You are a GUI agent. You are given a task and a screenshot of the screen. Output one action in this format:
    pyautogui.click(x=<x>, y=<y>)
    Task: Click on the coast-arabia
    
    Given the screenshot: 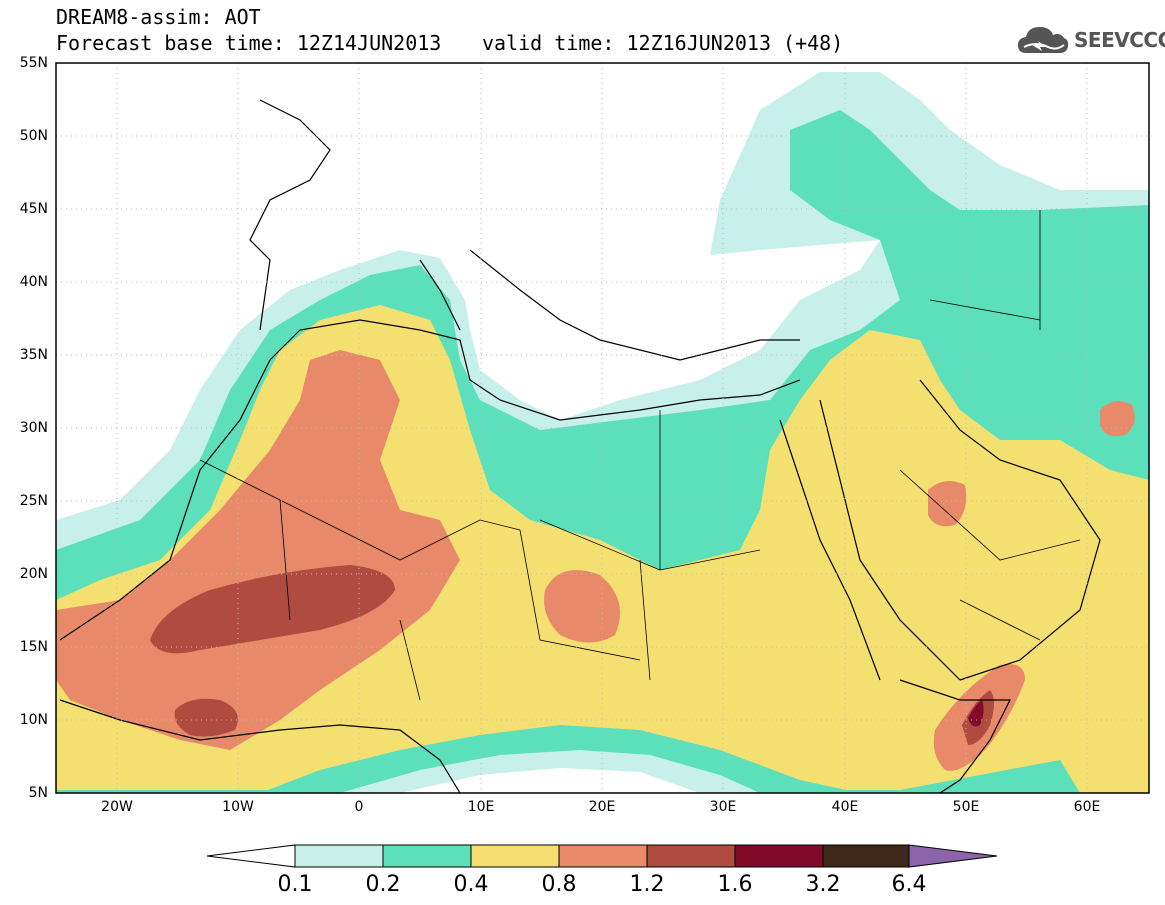 What is the action you would take?
    pyautogui.click(x=1010, y=530)
    